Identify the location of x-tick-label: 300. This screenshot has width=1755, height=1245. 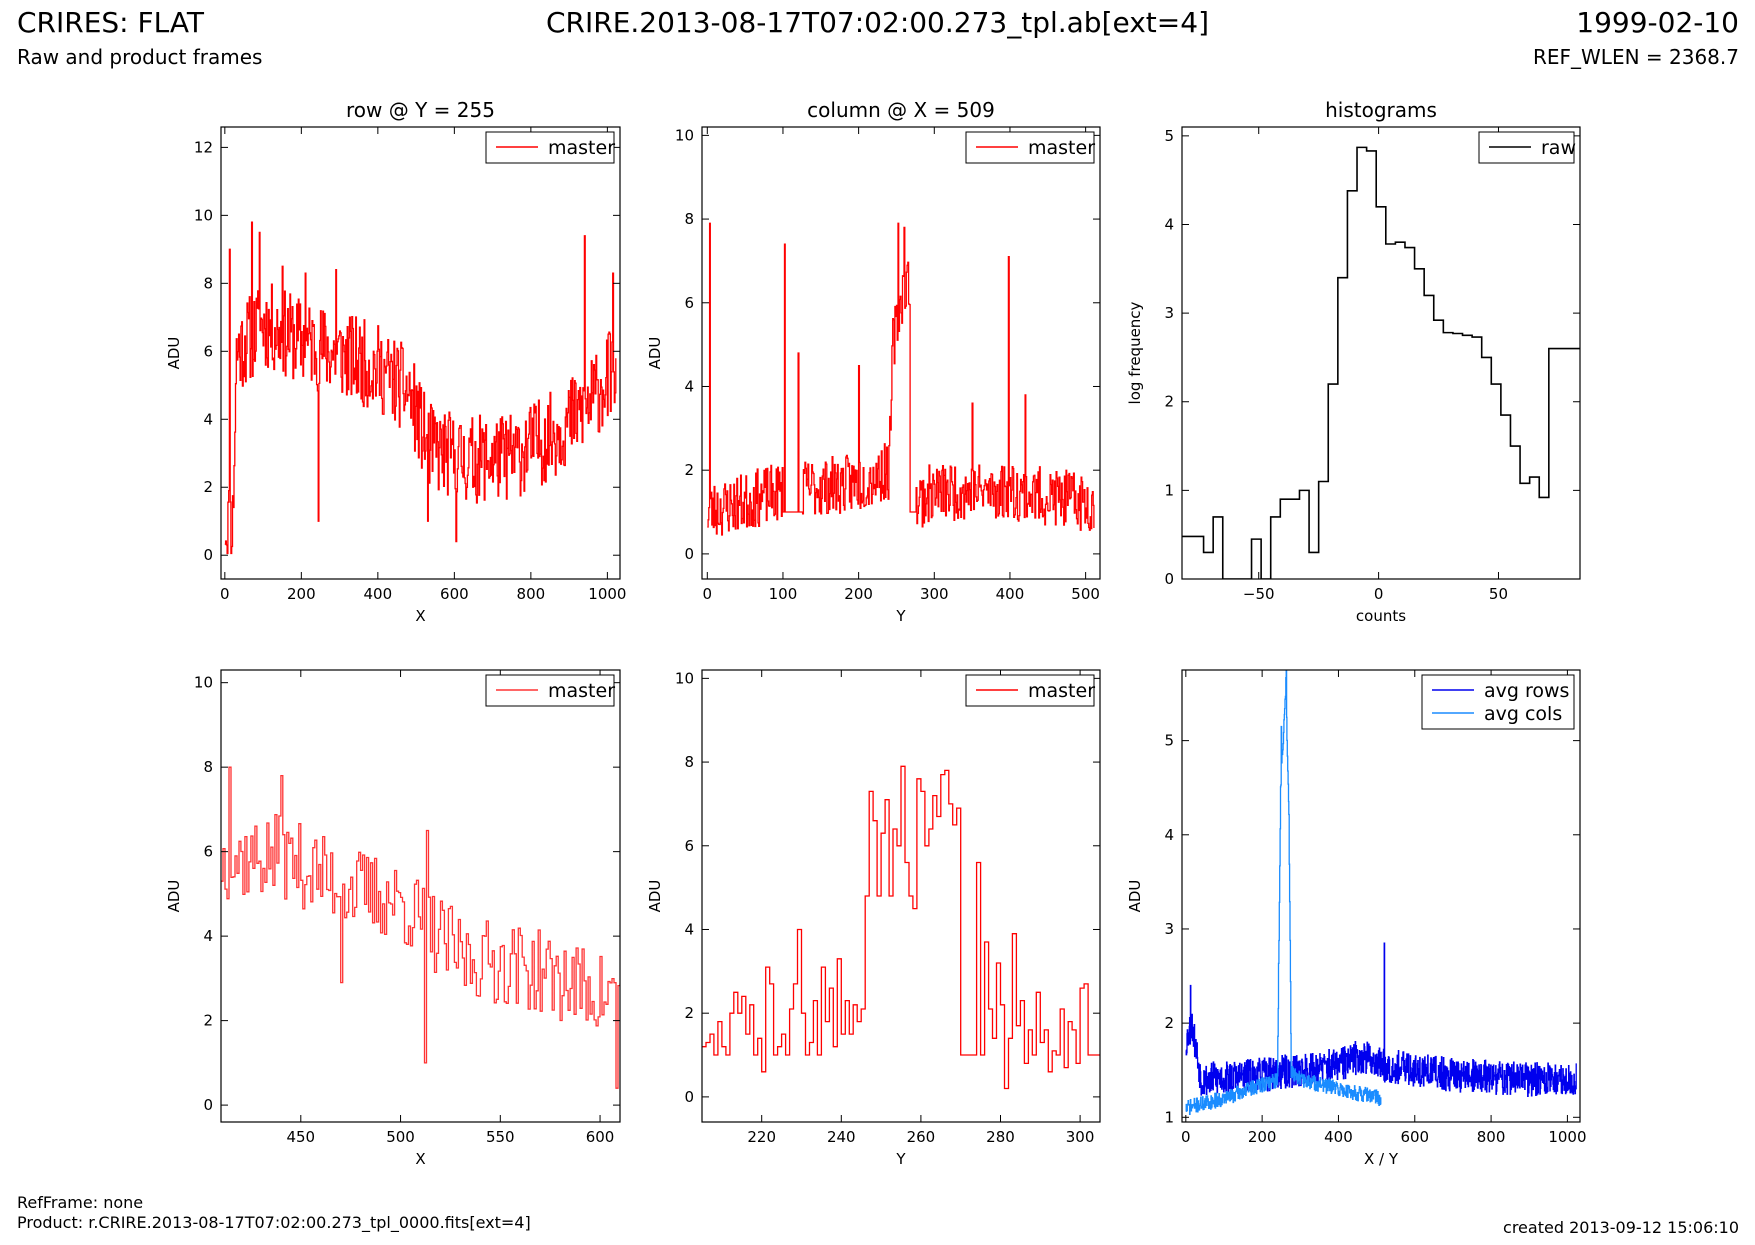
(934, 594).